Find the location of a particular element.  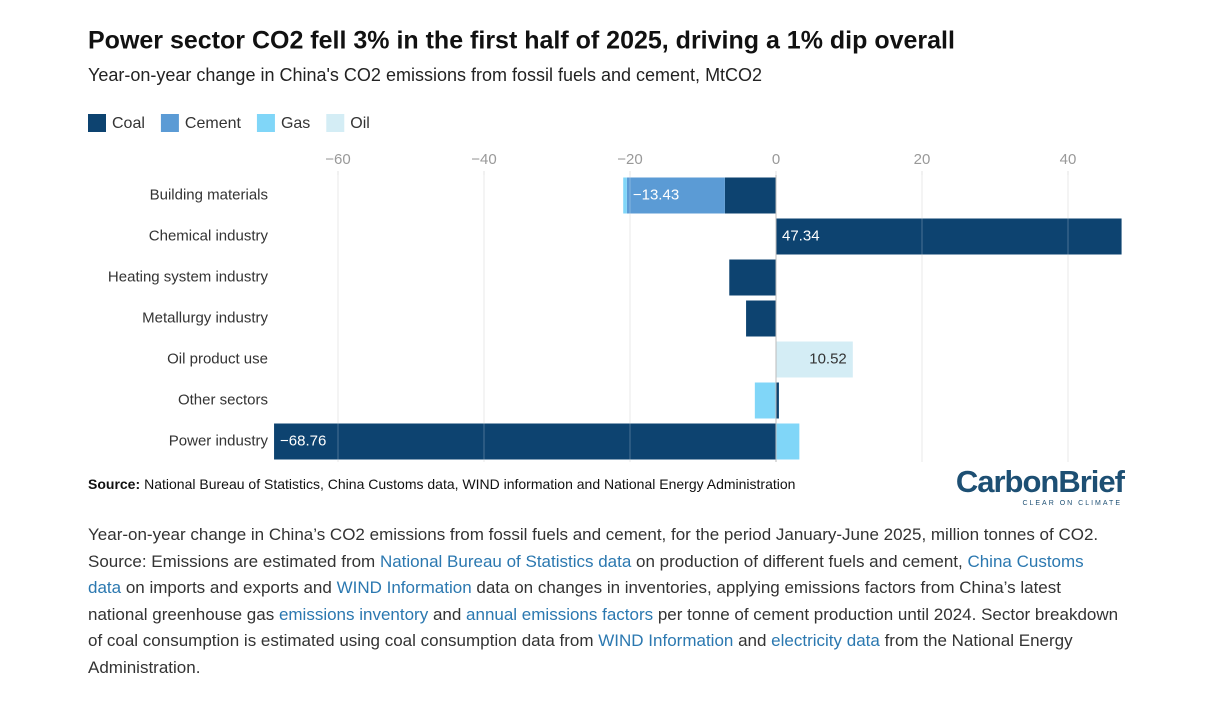

x-tick-label: −20 is located at coordinates (629, 159).